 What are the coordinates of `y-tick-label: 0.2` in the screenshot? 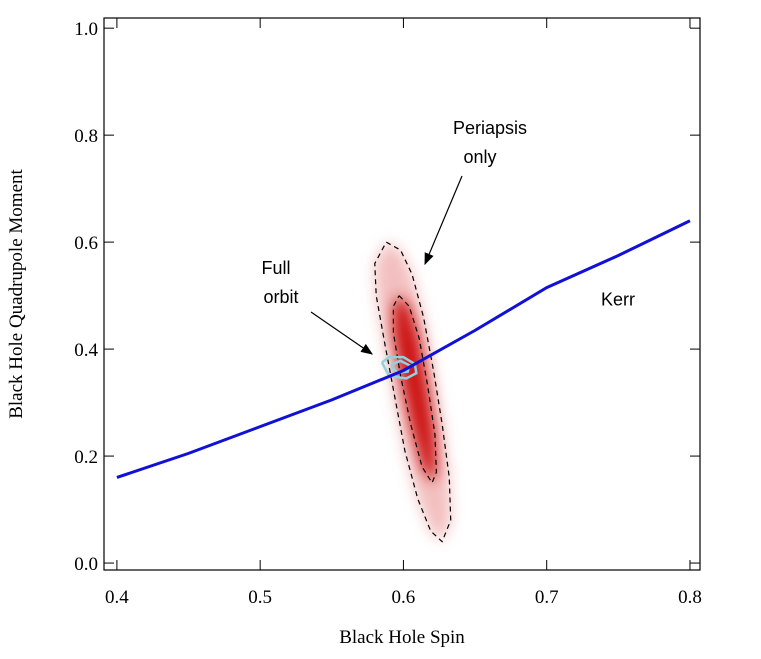 It's located at (86, 457).